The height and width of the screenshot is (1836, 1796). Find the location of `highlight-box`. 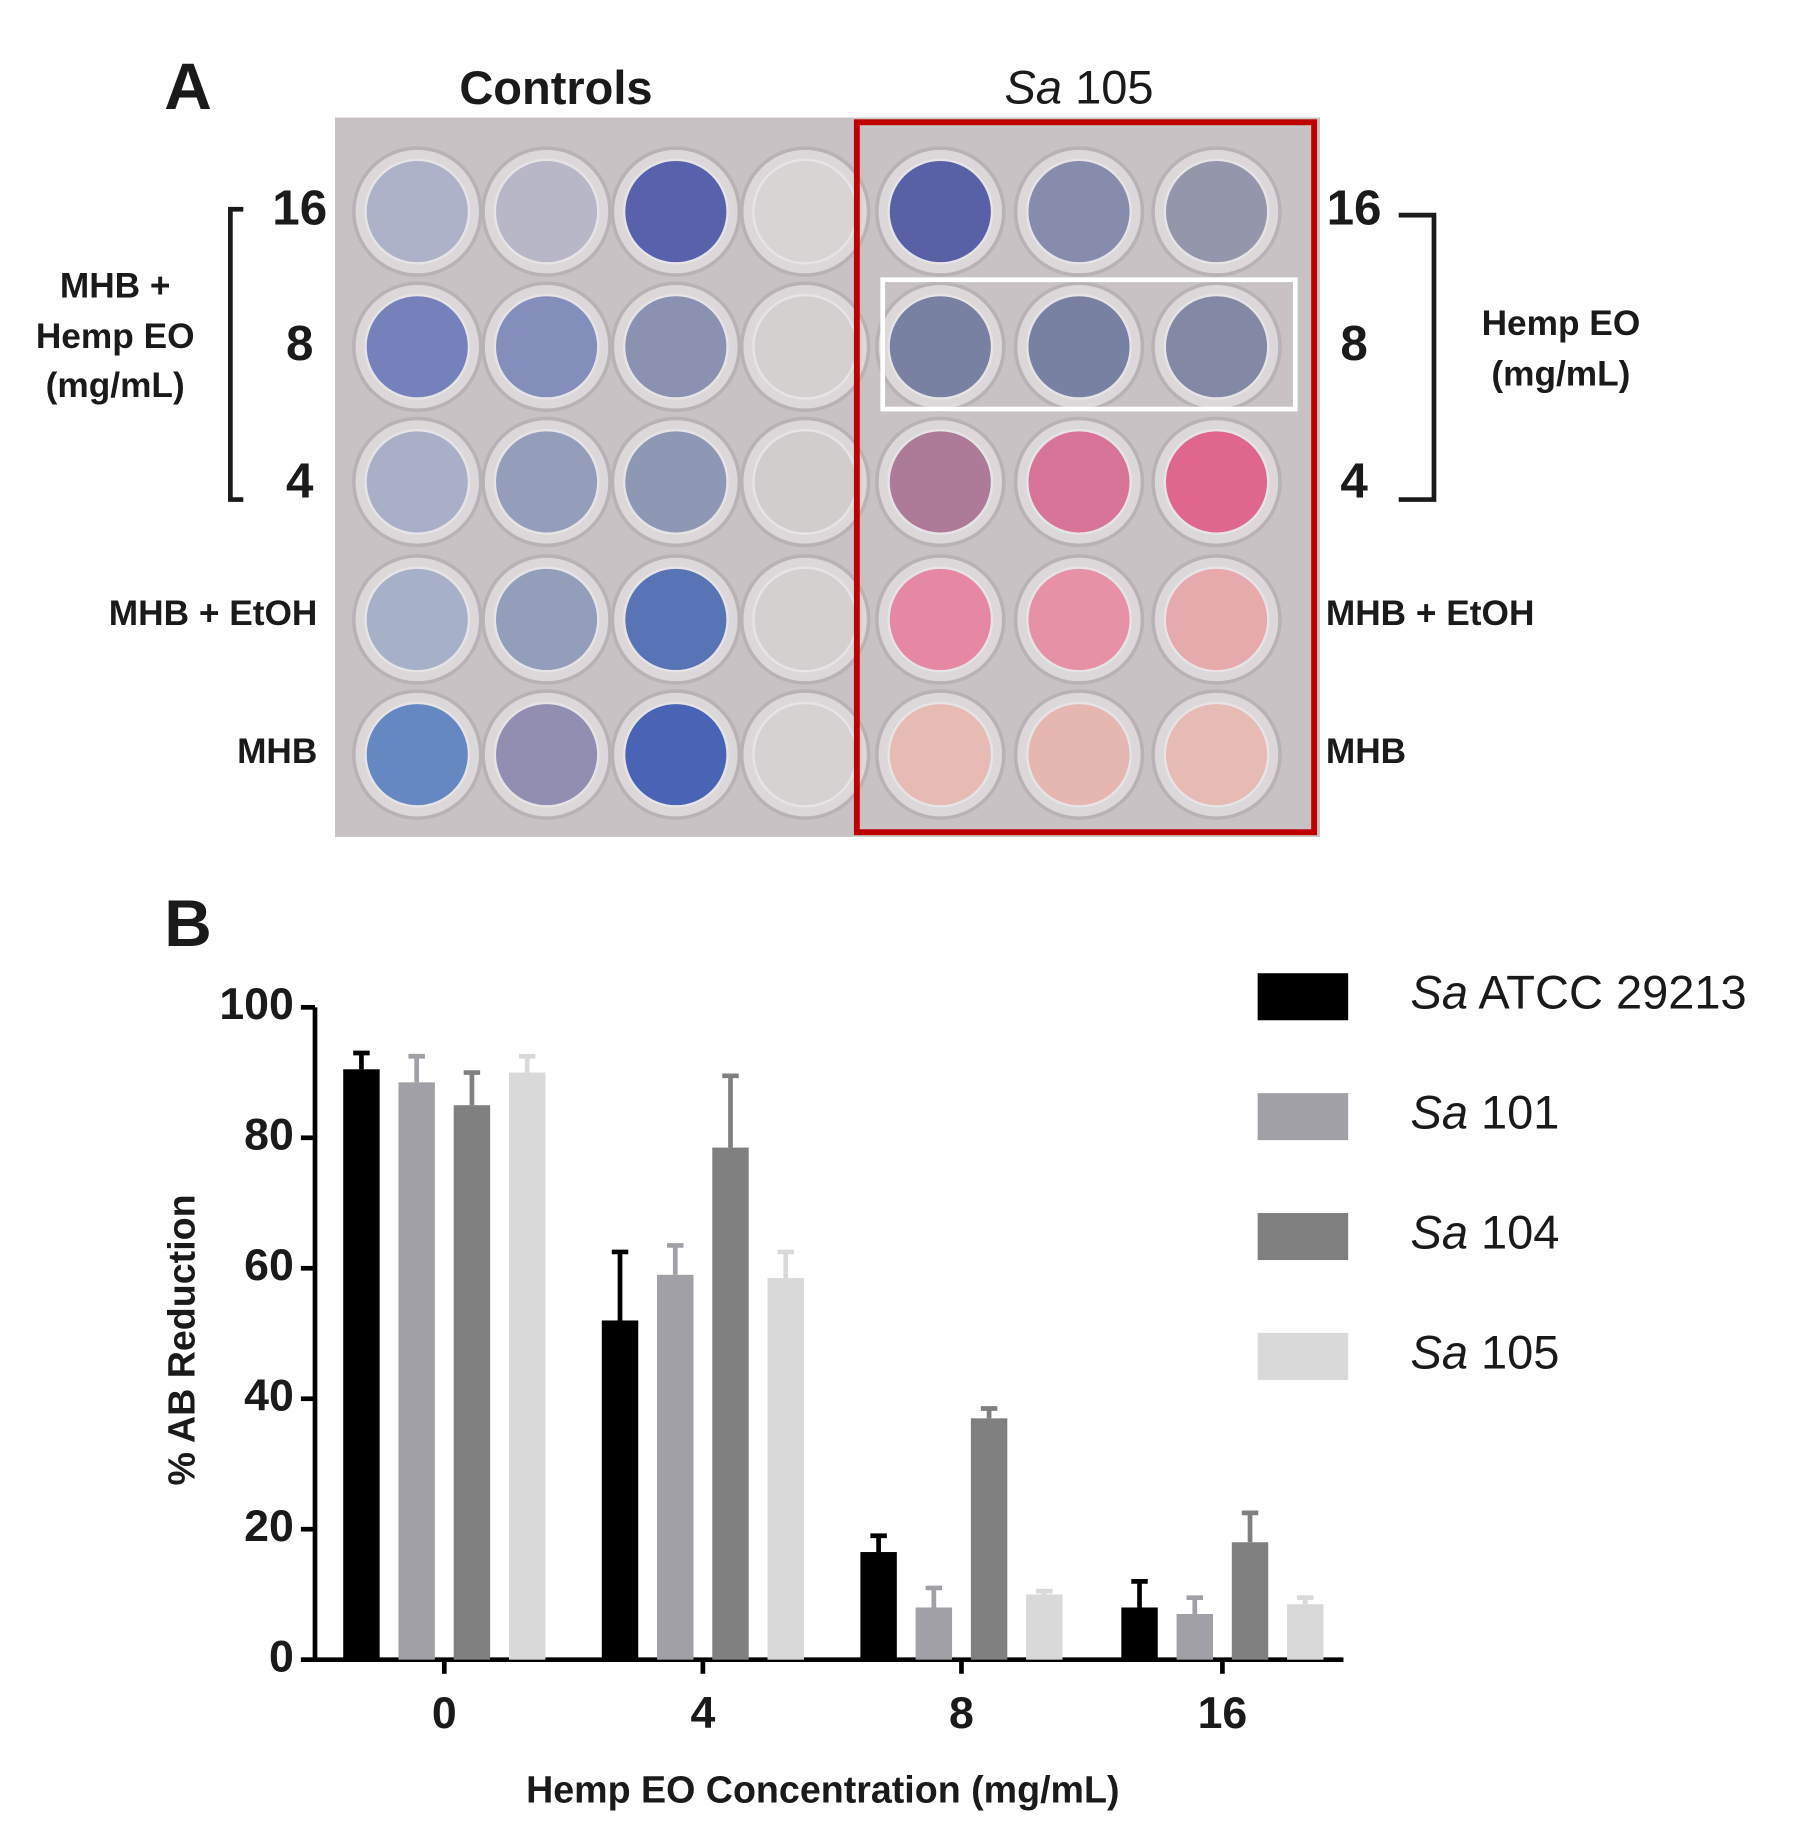

highlight-box is located at coordinates (1085, 477).